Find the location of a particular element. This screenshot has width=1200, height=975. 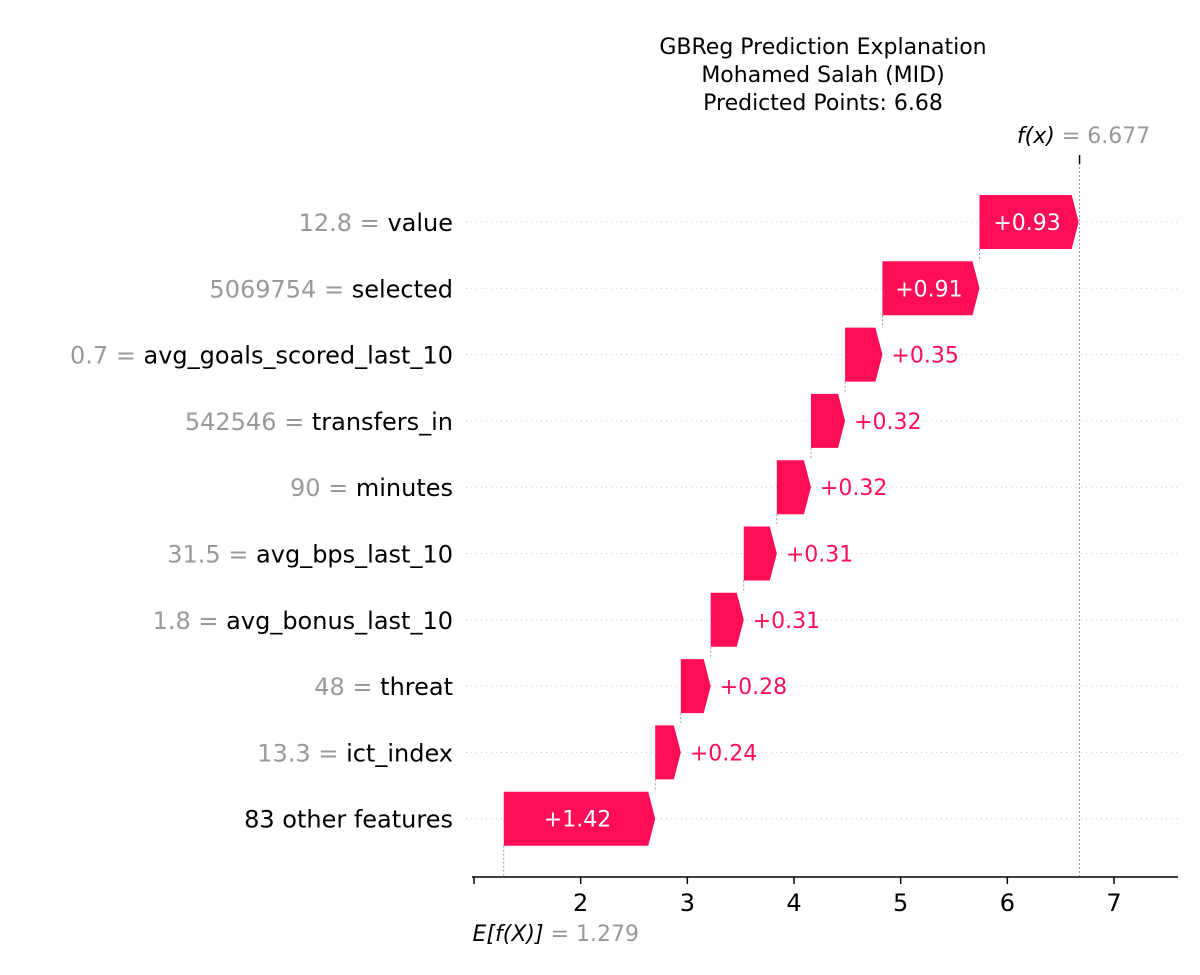

feature-name: threat is located at coordinates (416, 687).